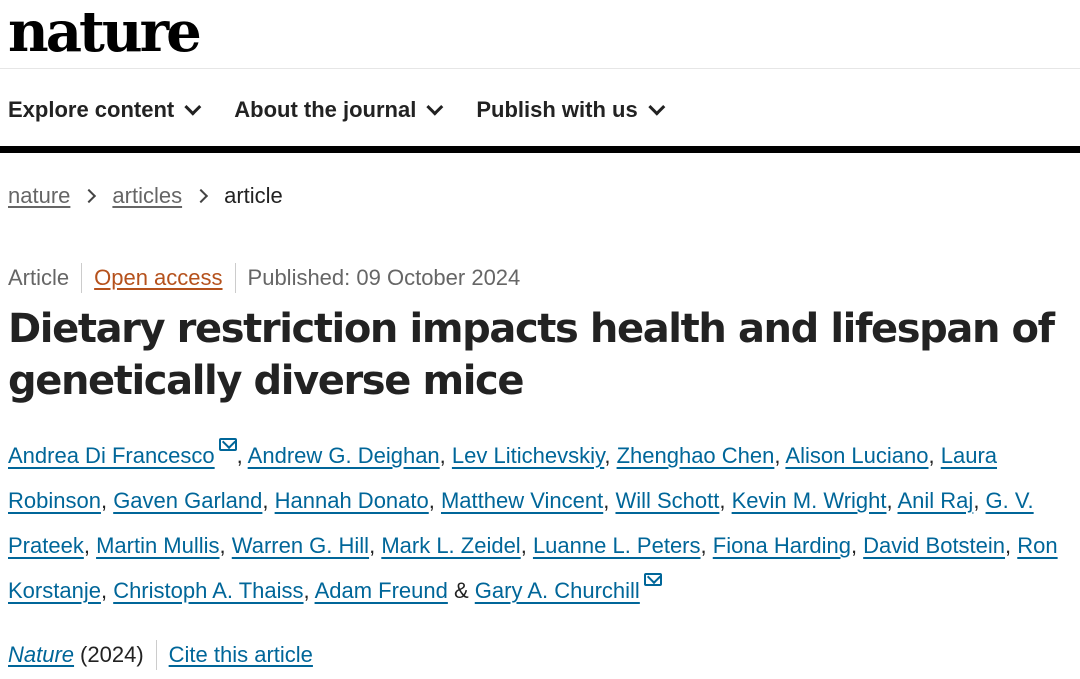 This screenshot has width=1080, height=679. I want to click on journal-link: Nature, so click(41, 654).